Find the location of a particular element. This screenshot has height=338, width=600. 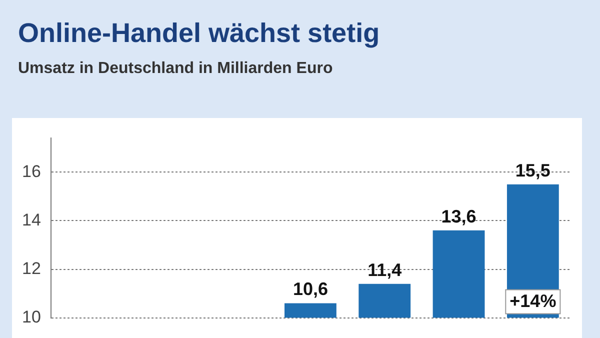

annotation: +14% is located at coordinates (533, 300).